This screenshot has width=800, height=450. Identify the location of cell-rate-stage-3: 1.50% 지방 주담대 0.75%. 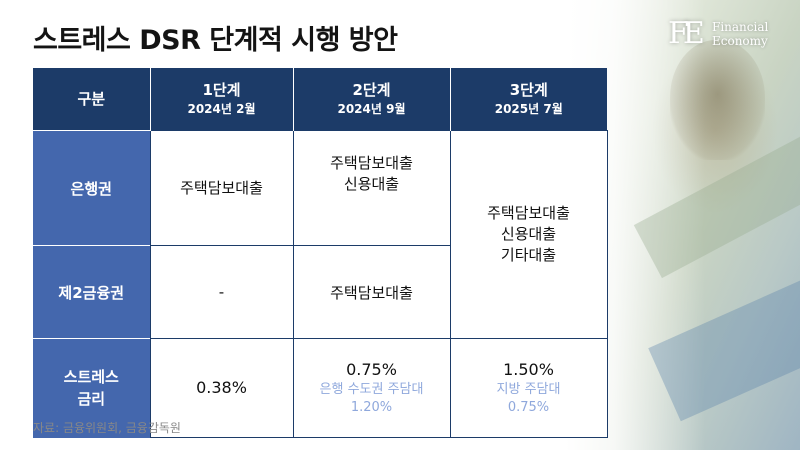
(528, 388).